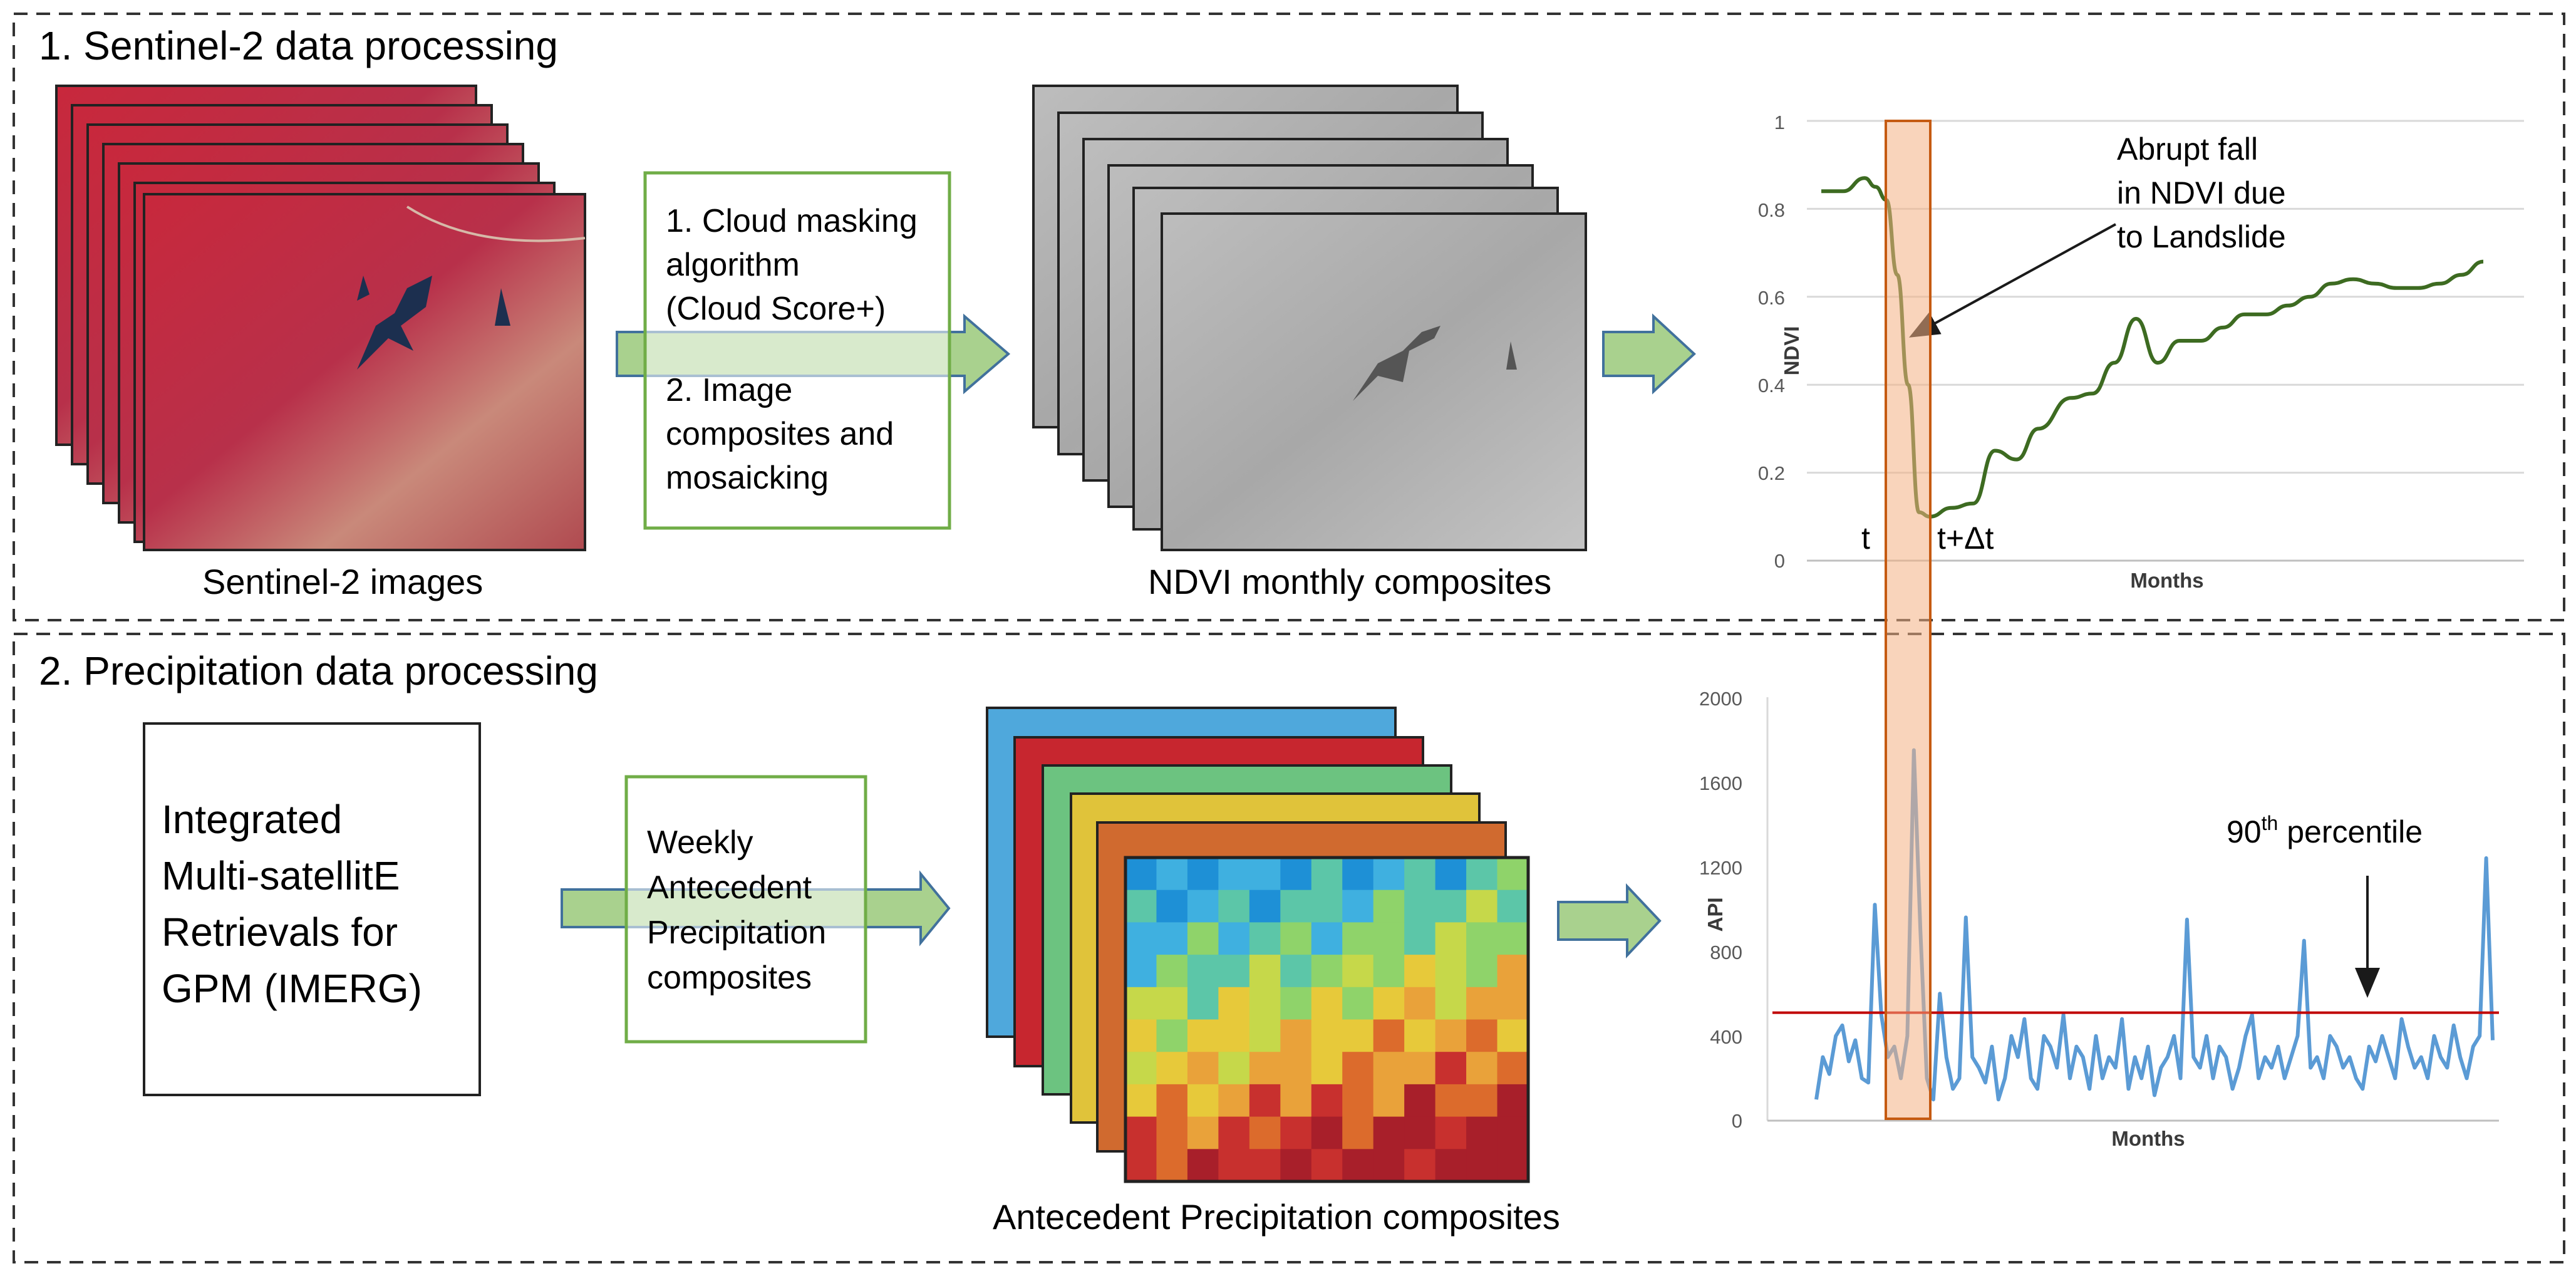 This screenshot has height=1276, width=2576. I want to click on arrow-to-api-chart, so click(1609, 921).